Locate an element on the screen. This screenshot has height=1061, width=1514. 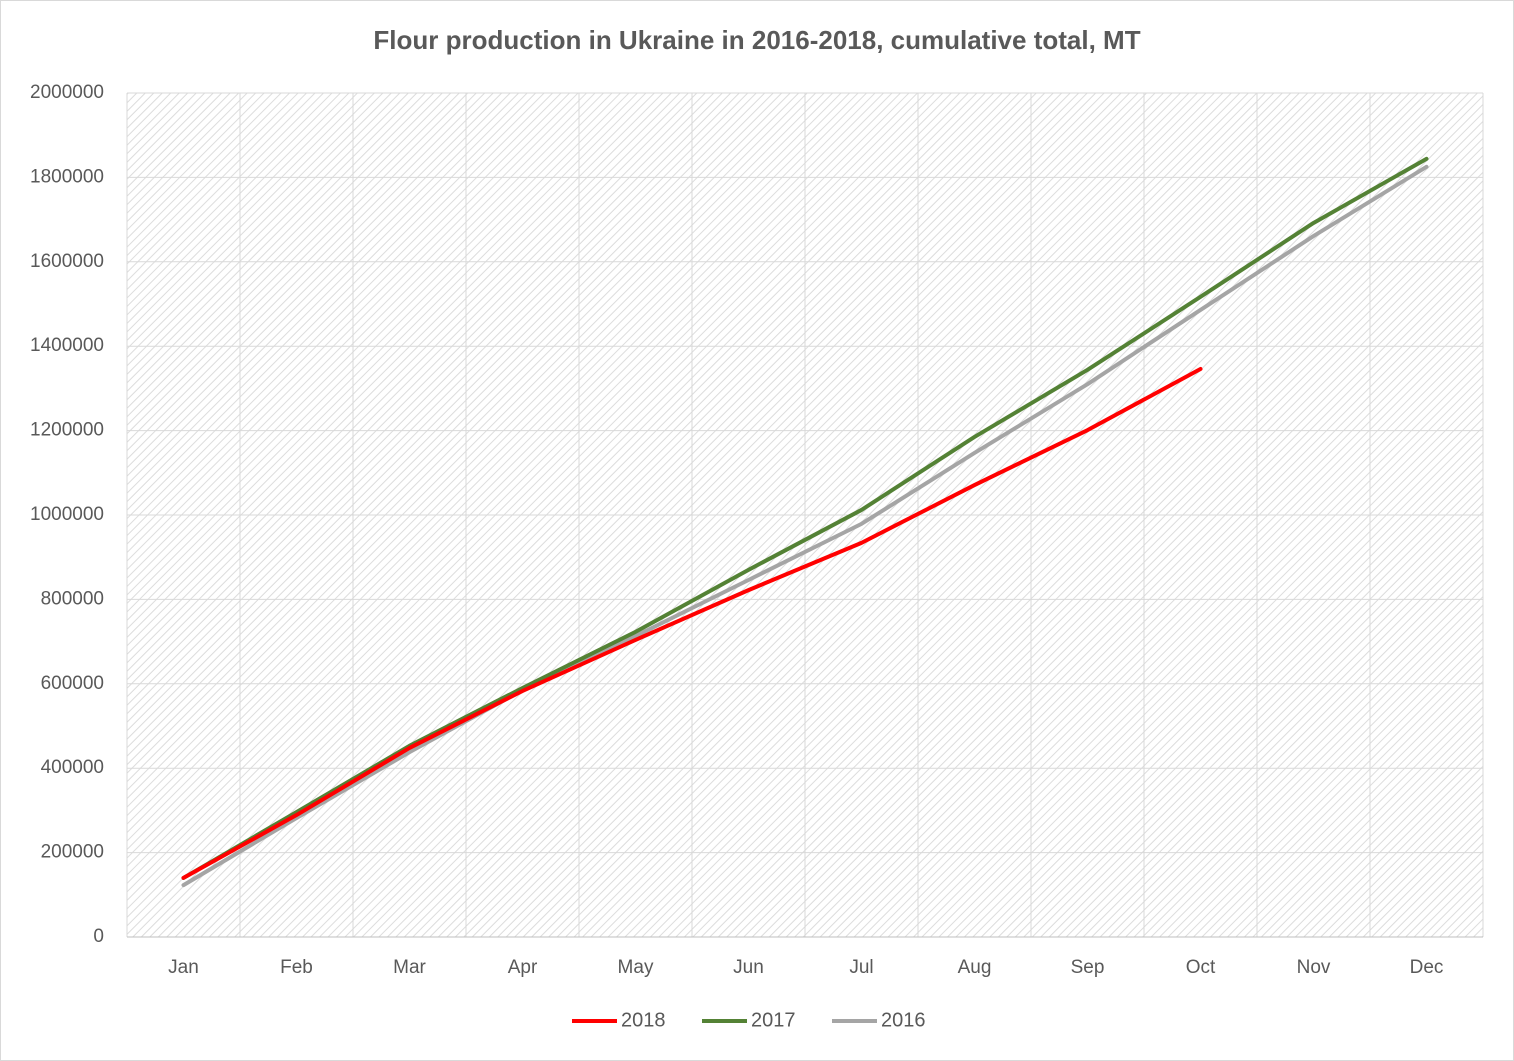
y-tick-label: 1800000 is located at coordinates (67, 176).